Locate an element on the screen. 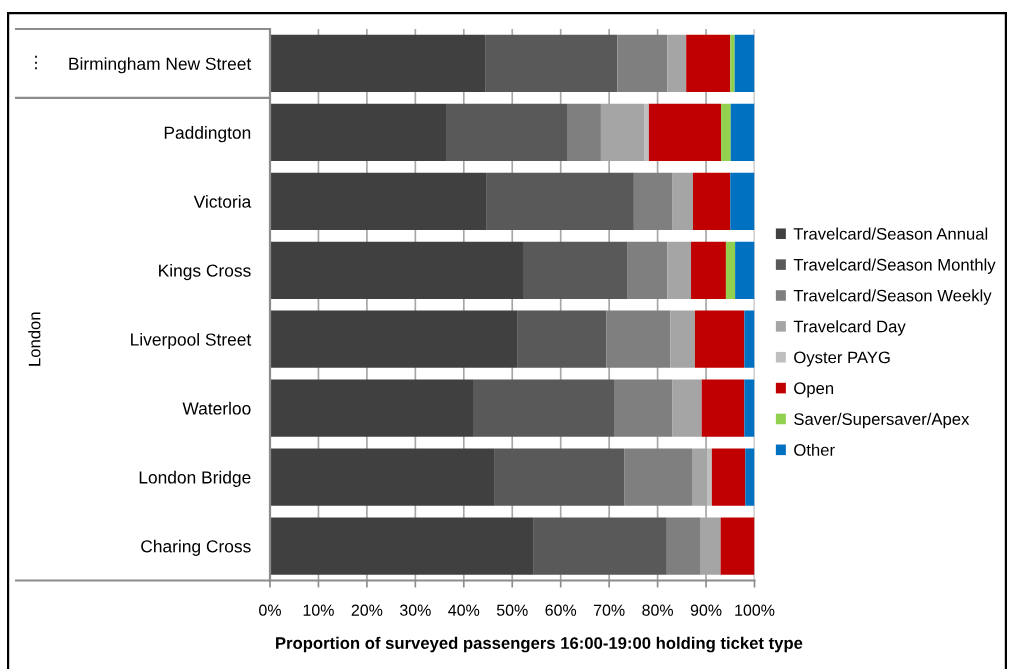 This screenshot has width=1014, height=669. legend-label: Travelcard/Season Monthly is located at coordinates (894, 266).